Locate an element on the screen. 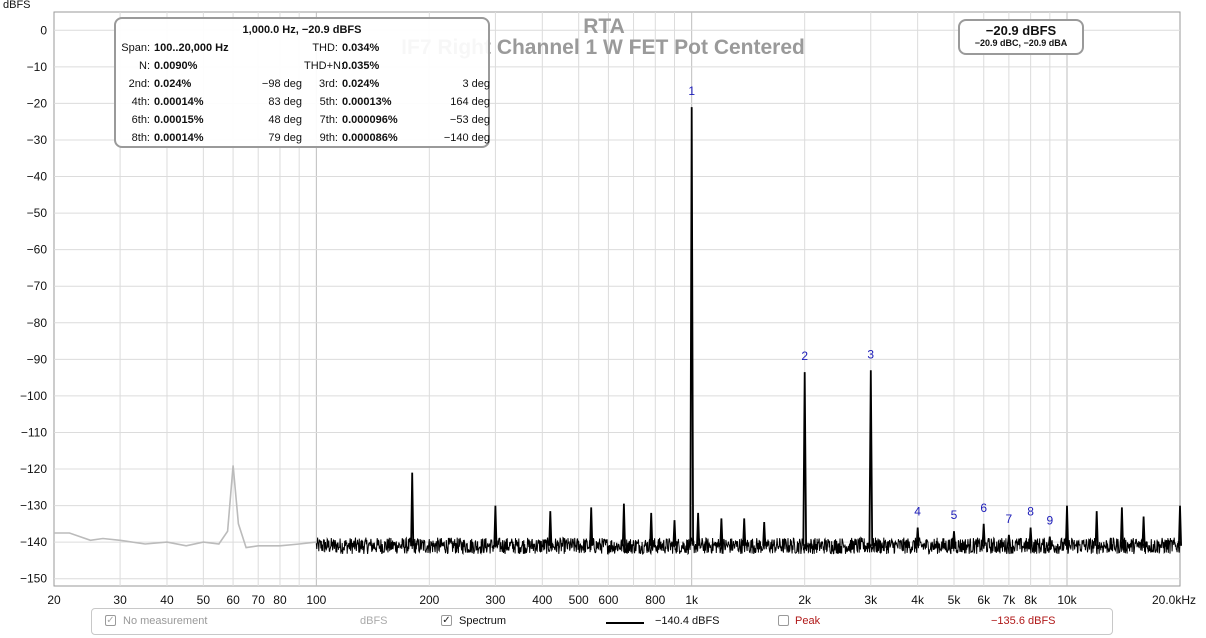 The width and height of the screenshot is (1206, 638). info-phase: −53 deg is located at coordinates (469, 120).